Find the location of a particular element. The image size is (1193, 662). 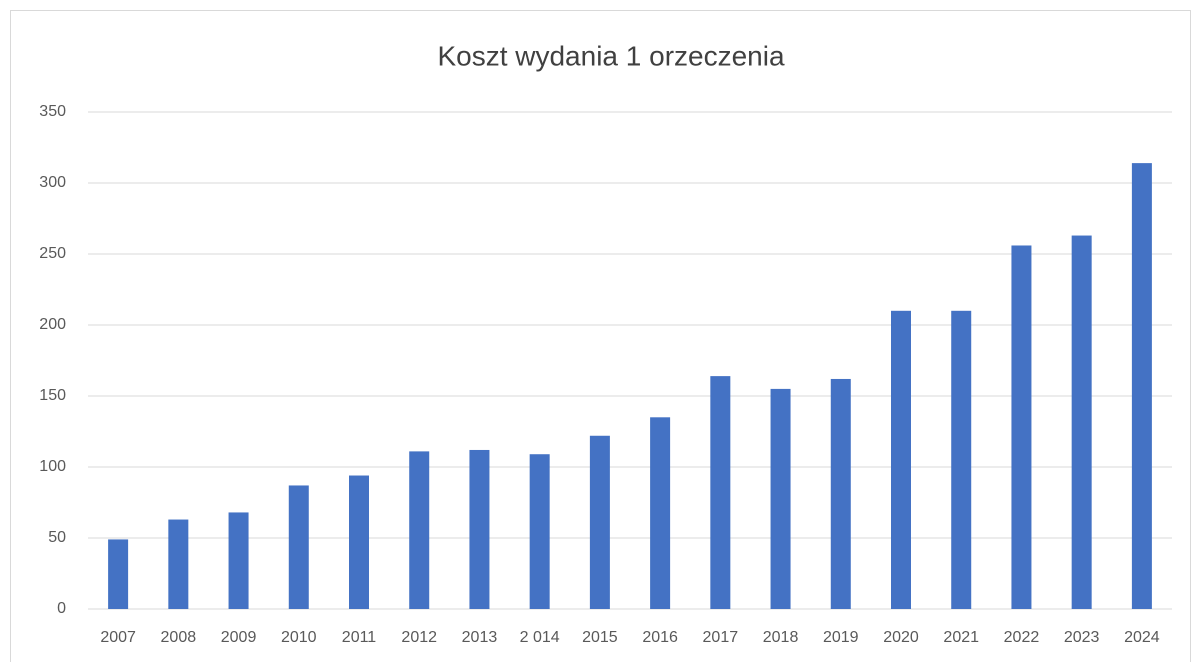

y-tick-label: 150 is located at coordinates (52, 395).